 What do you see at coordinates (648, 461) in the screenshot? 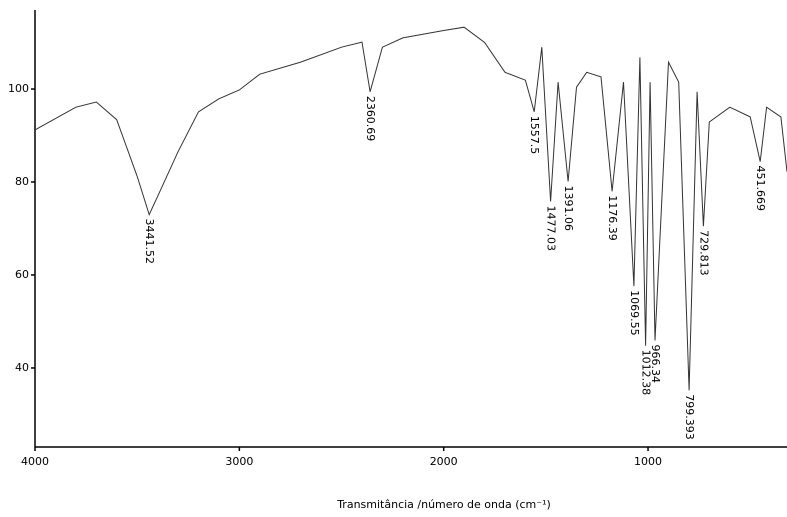
I see `x-tick-label: 1000` at bounding box center [648, 461].